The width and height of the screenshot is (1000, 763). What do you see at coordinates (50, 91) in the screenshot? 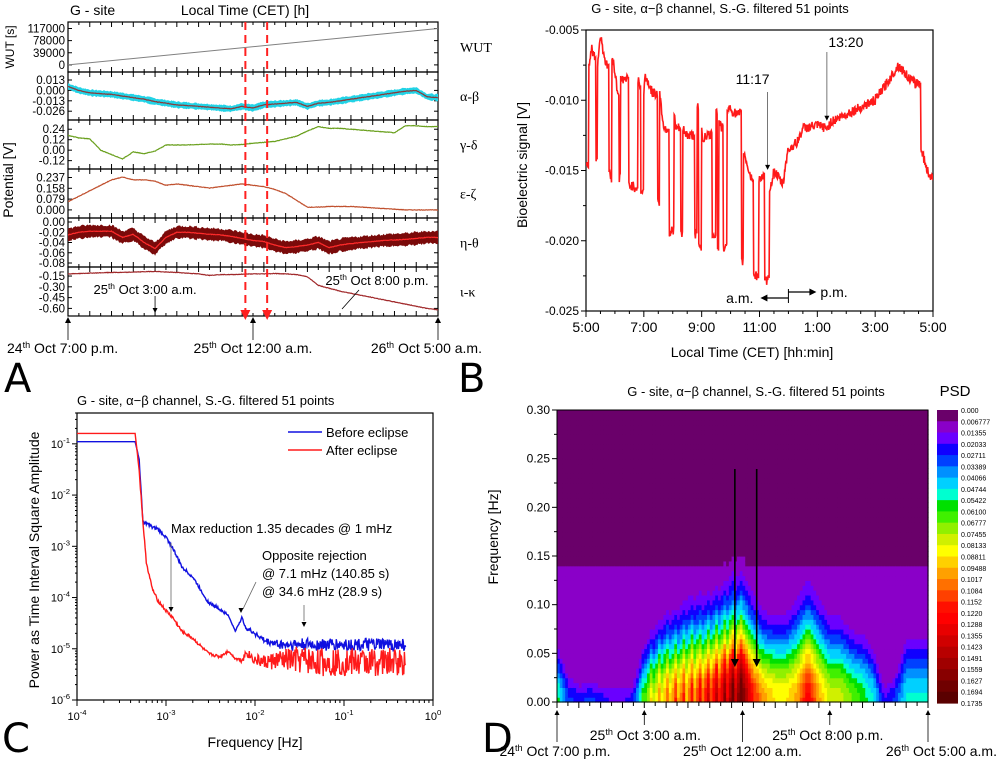
I see `y-tick-label: 0.000` at bounding box center [50, 91].